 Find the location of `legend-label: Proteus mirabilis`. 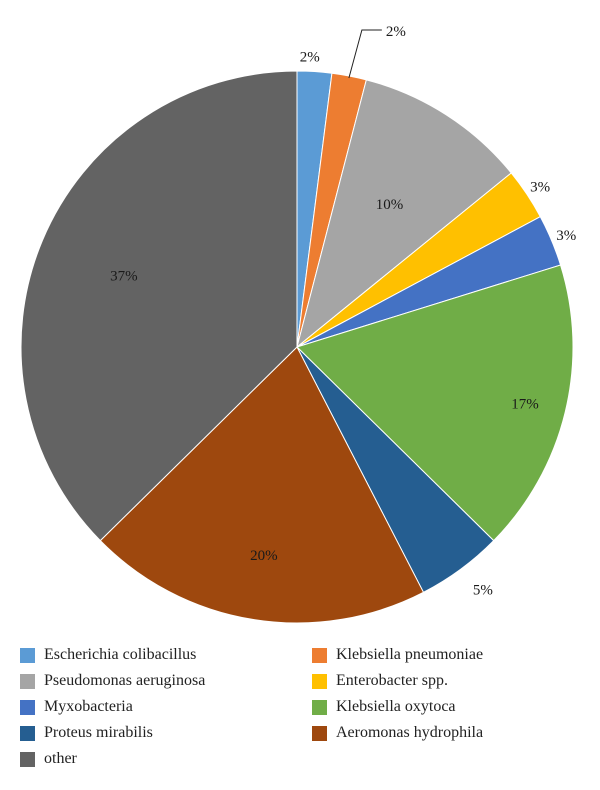

legend-label: Proteus mirabilis is located at coordinates (98, 732).